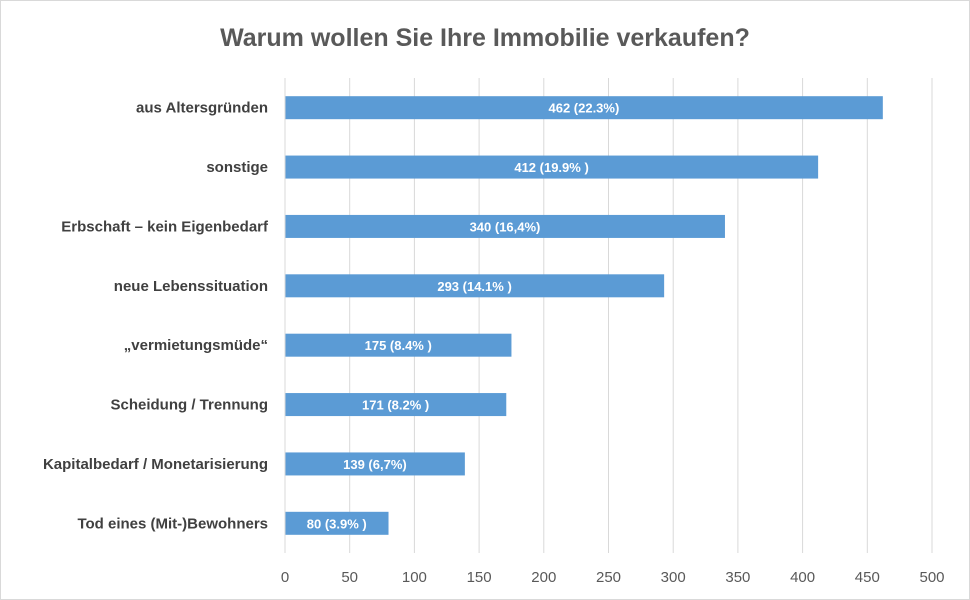 The width and height of the screenshot is (970, 600). What do you see at coordinates (414, 577) in the screenshot?
I see `x-tick-label: 100` at bounding box center [414, 577].